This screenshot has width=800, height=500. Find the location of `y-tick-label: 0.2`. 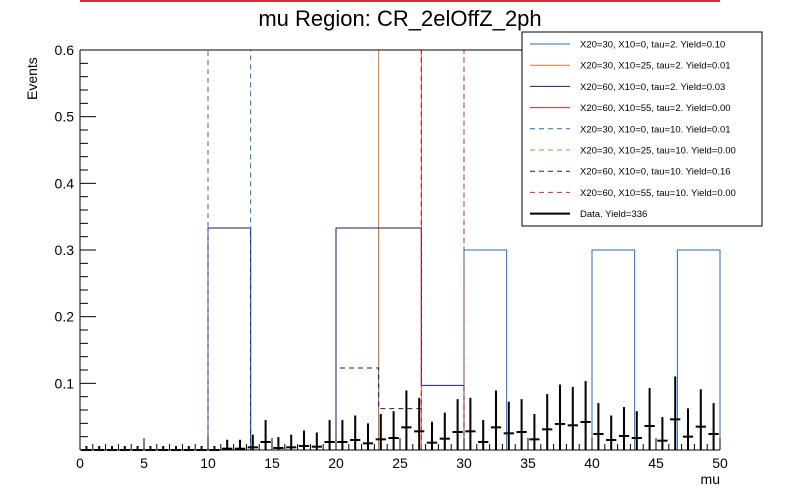

y-tick-label: 0.2 is located at coordinates (65, 317).